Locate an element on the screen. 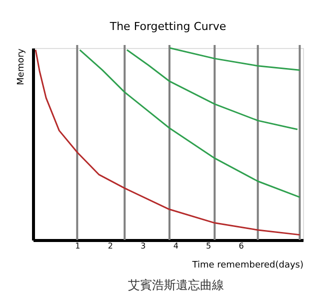 This screenshot has width=335, height=296. x-tick-label: 4 is located at coordinates (175, 246).